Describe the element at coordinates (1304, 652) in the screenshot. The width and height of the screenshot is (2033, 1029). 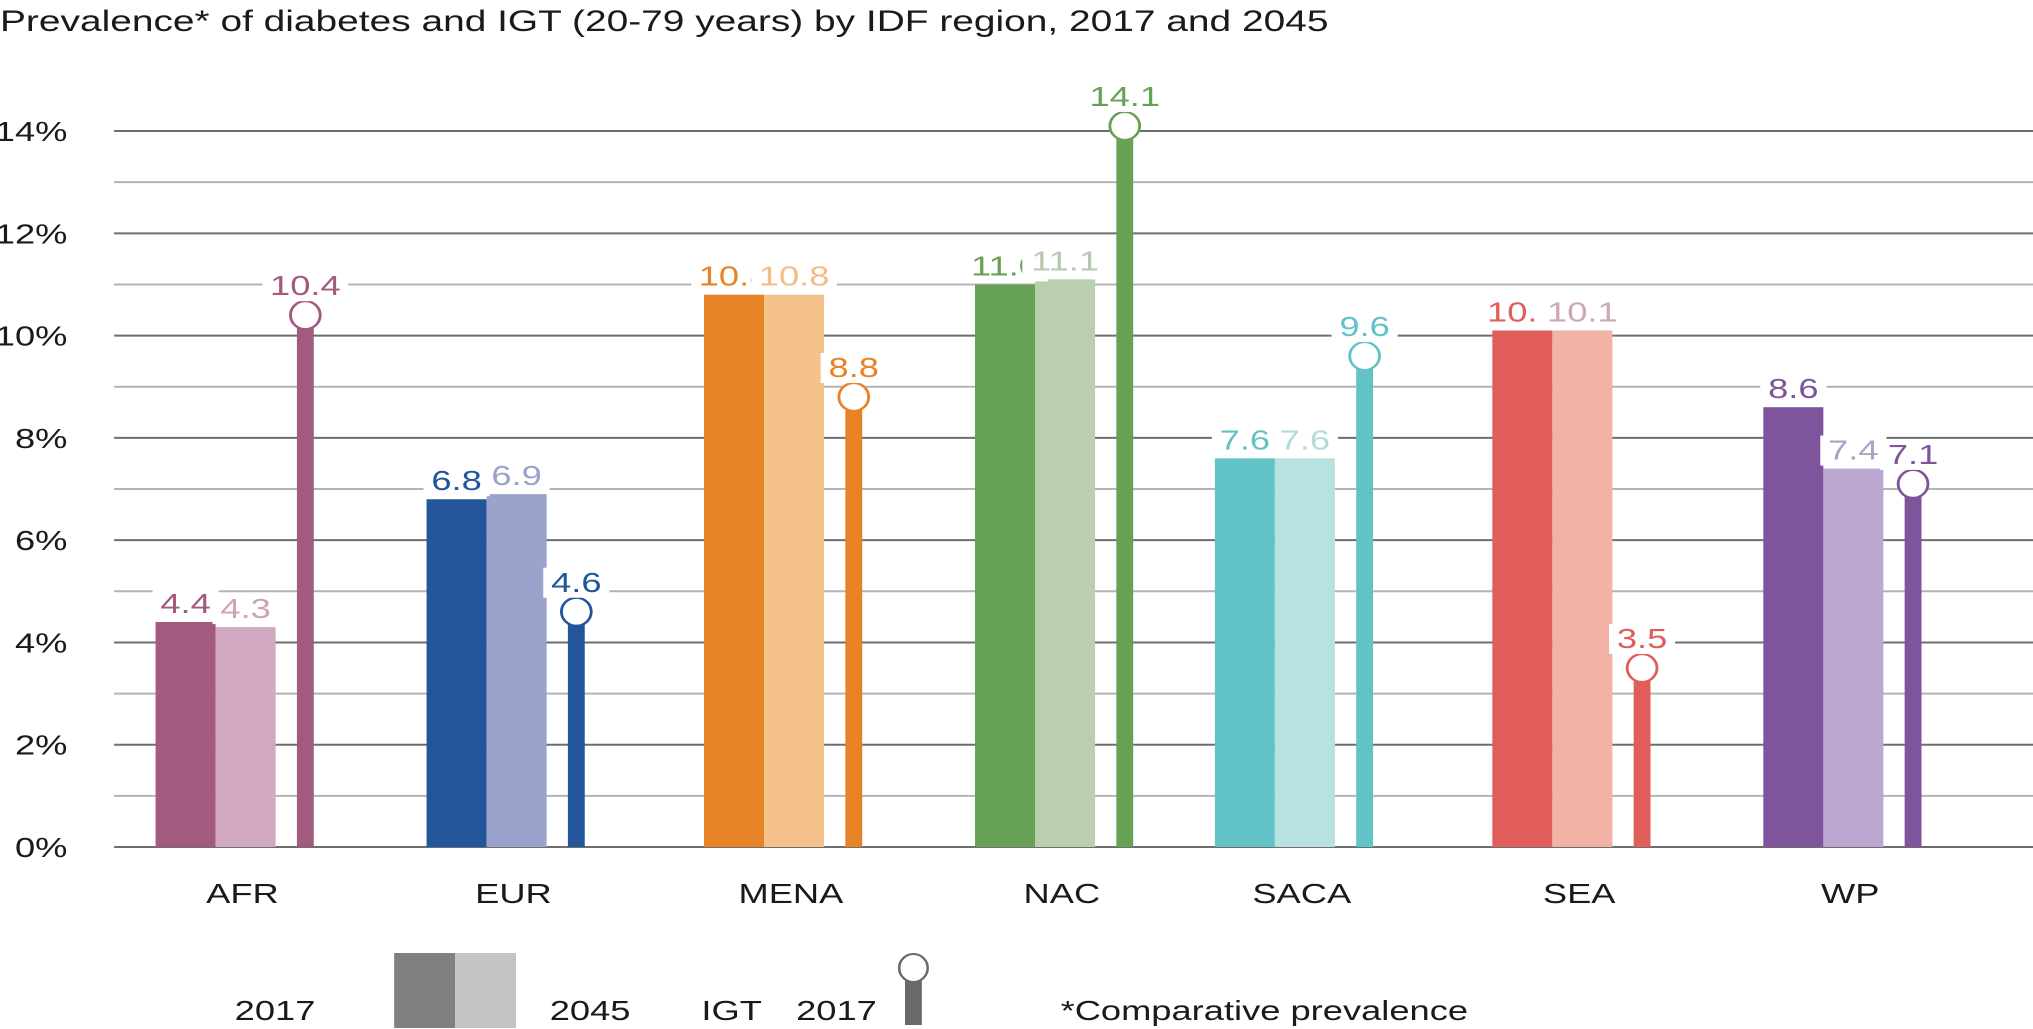
I see `bar-2045-saca` at that location.